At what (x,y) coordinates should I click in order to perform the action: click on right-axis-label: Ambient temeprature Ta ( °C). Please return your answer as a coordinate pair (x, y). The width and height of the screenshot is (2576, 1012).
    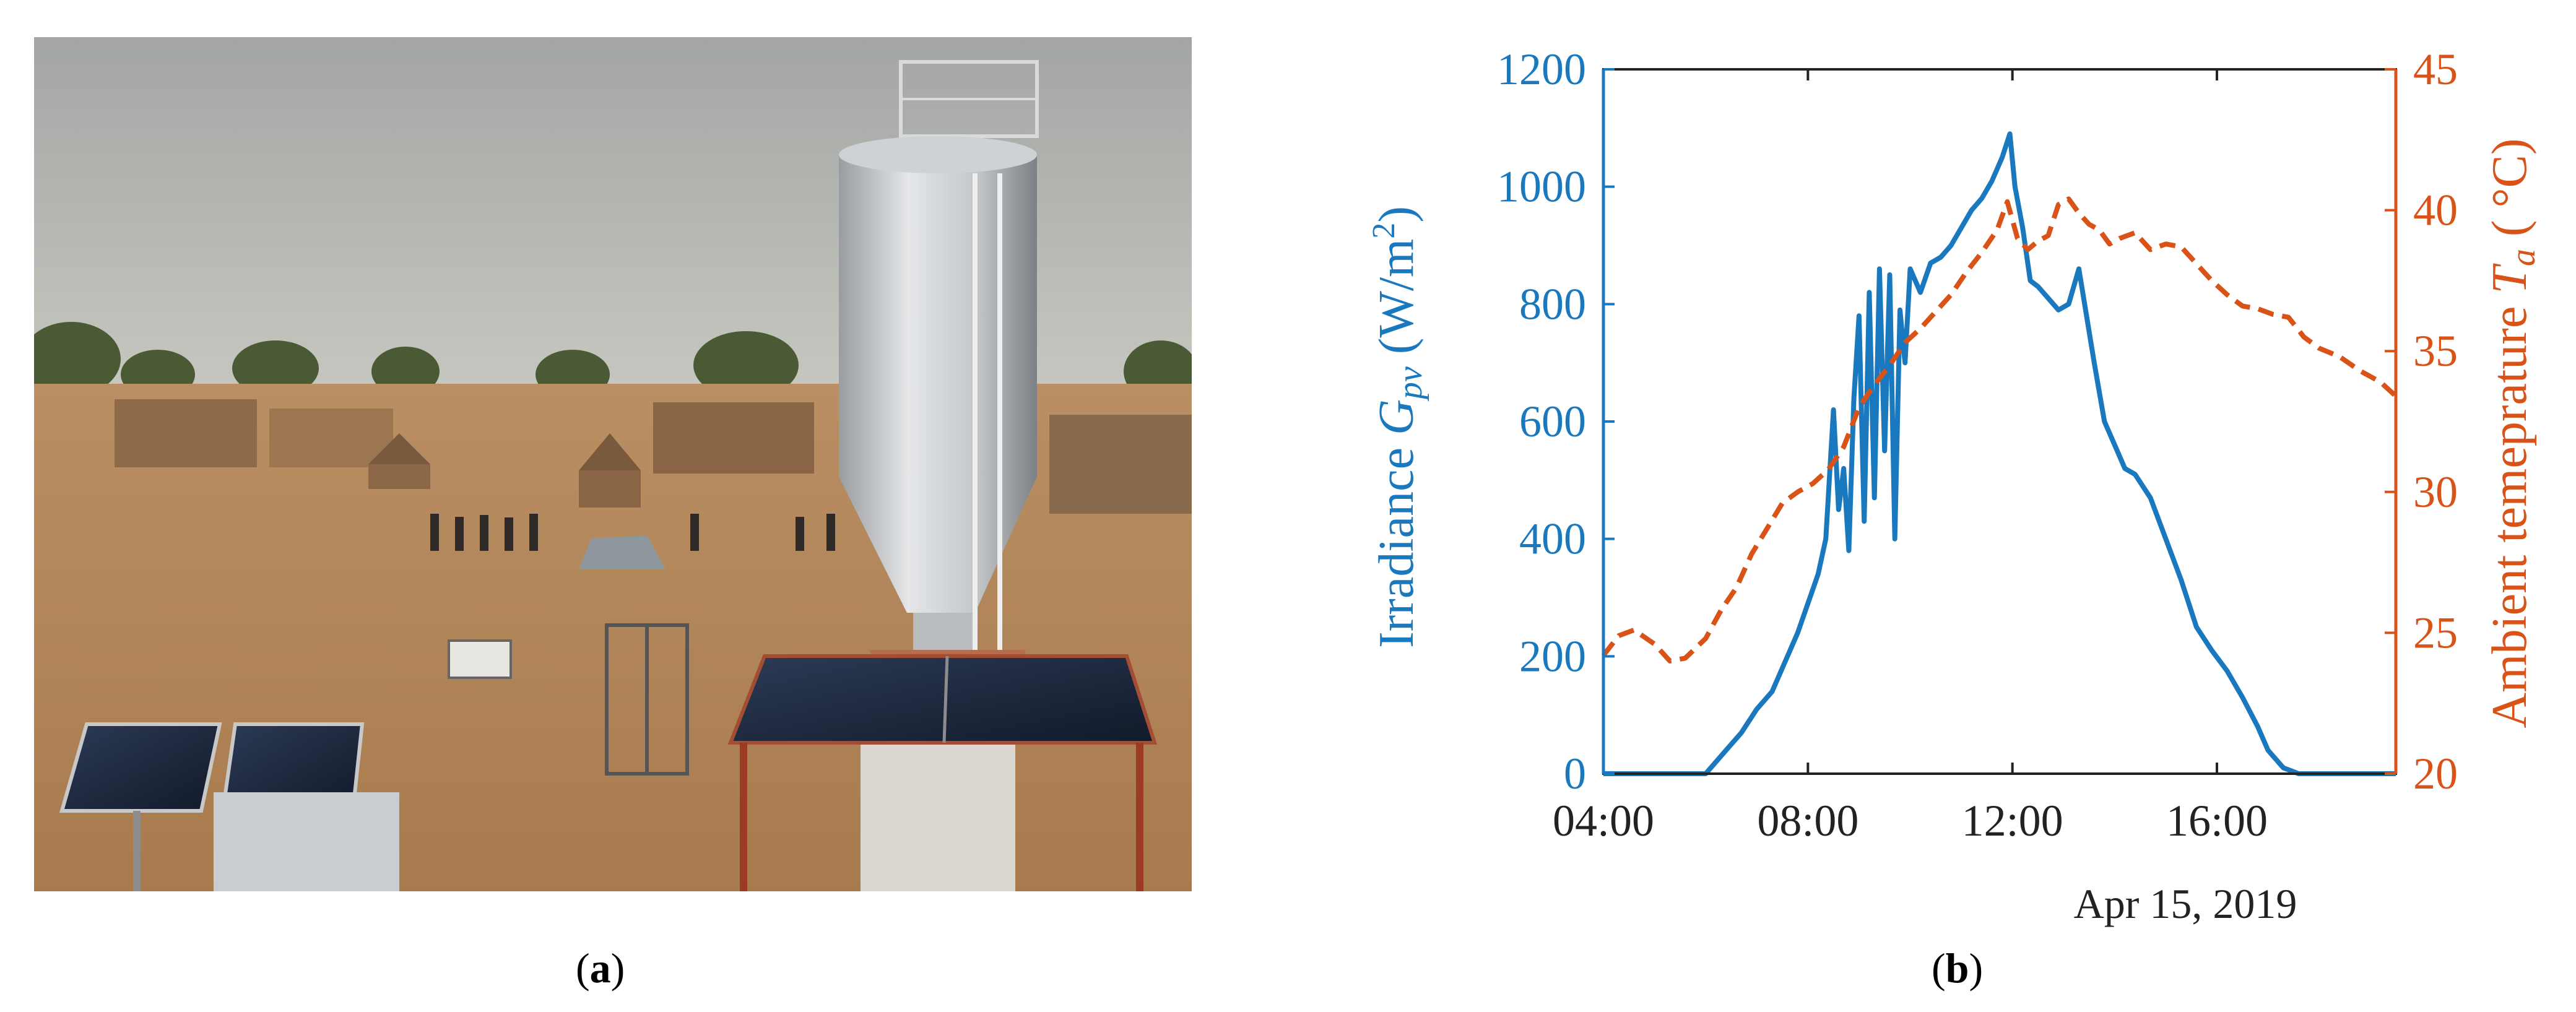
    Looking at the image, I should click on (2513, 433).